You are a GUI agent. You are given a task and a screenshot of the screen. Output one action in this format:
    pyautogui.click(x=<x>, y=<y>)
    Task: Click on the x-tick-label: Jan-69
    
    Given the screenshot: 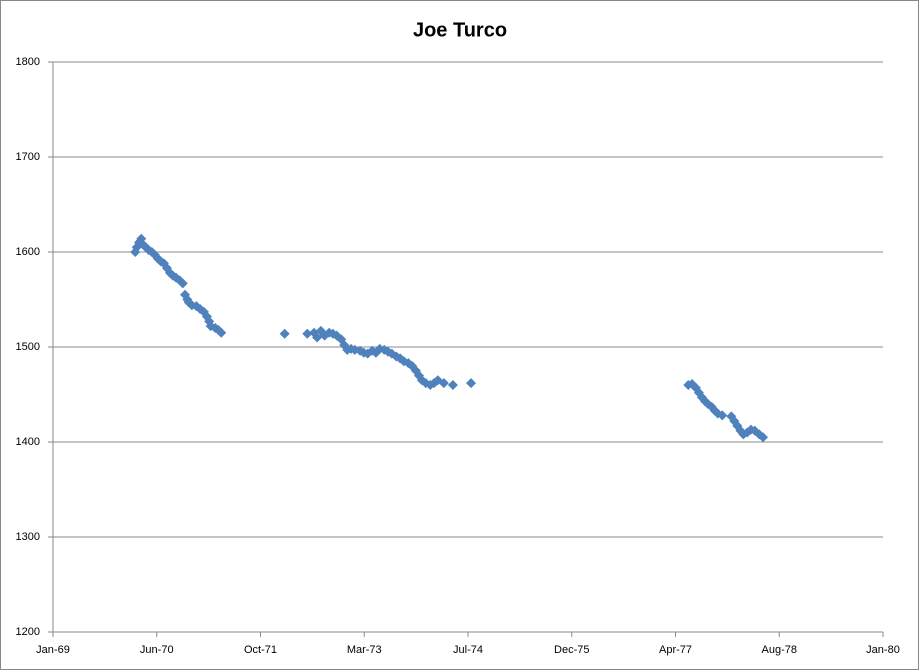 What is the action you would take?
    pyautogui.click(x=53, y=650)
    